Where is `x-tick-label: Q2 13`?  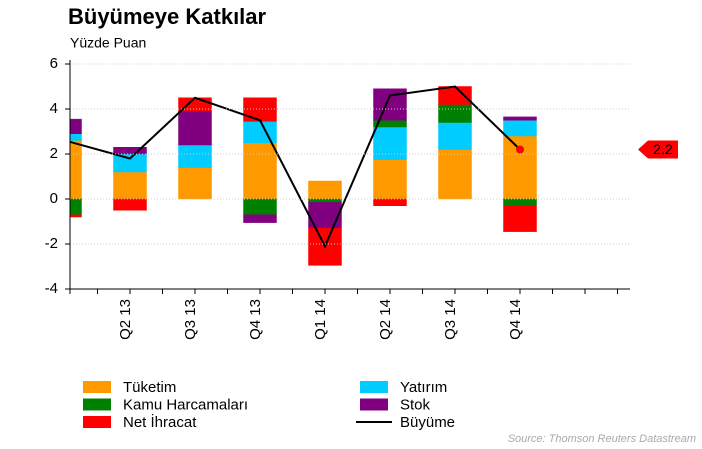
x-tick-label: Q2 13 is located at coordinates (125, 319).